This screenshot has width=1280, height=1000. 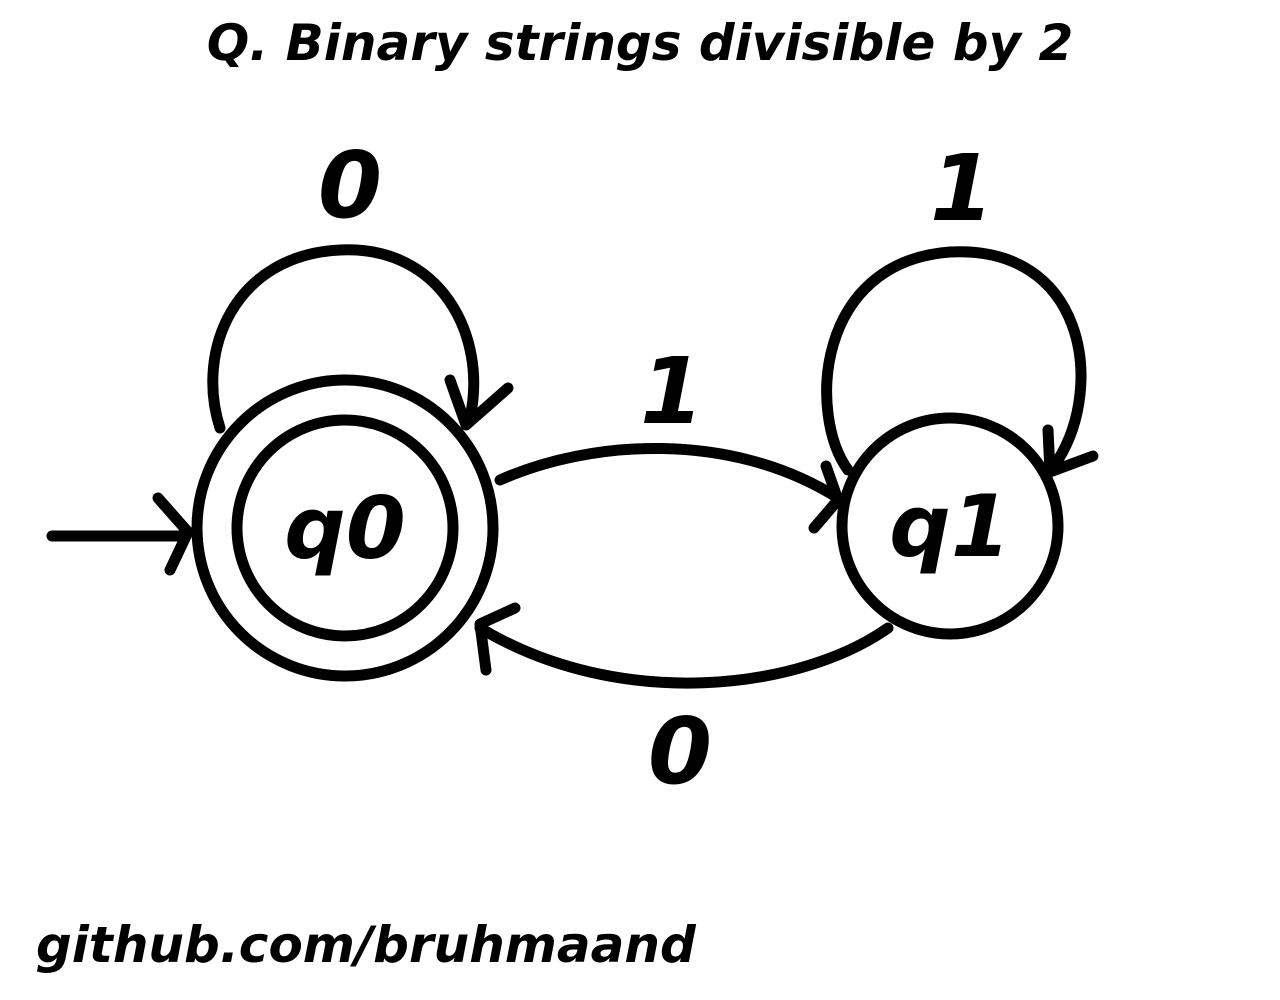 I want to click on edge-q0-to-q1, so click(x=669, y=488).